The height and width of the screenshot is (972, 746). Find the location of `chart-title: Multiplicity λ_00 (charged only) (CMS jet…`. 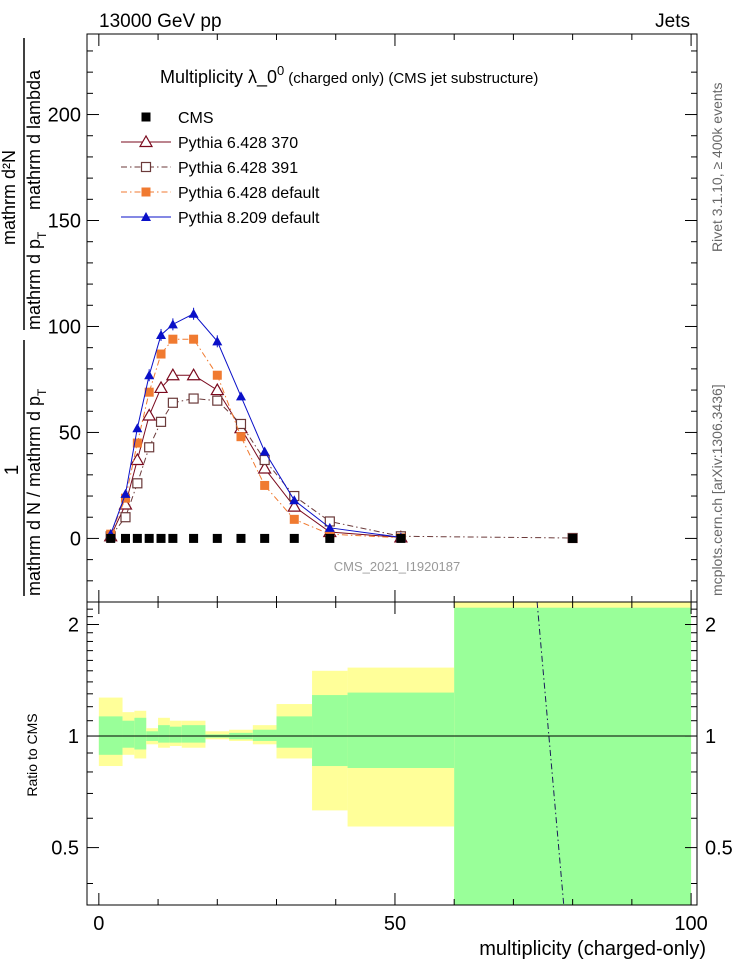

chart-title: Multiplicity λ_00 (charged only) (CMS jet… is located at coordinates (349, 75).